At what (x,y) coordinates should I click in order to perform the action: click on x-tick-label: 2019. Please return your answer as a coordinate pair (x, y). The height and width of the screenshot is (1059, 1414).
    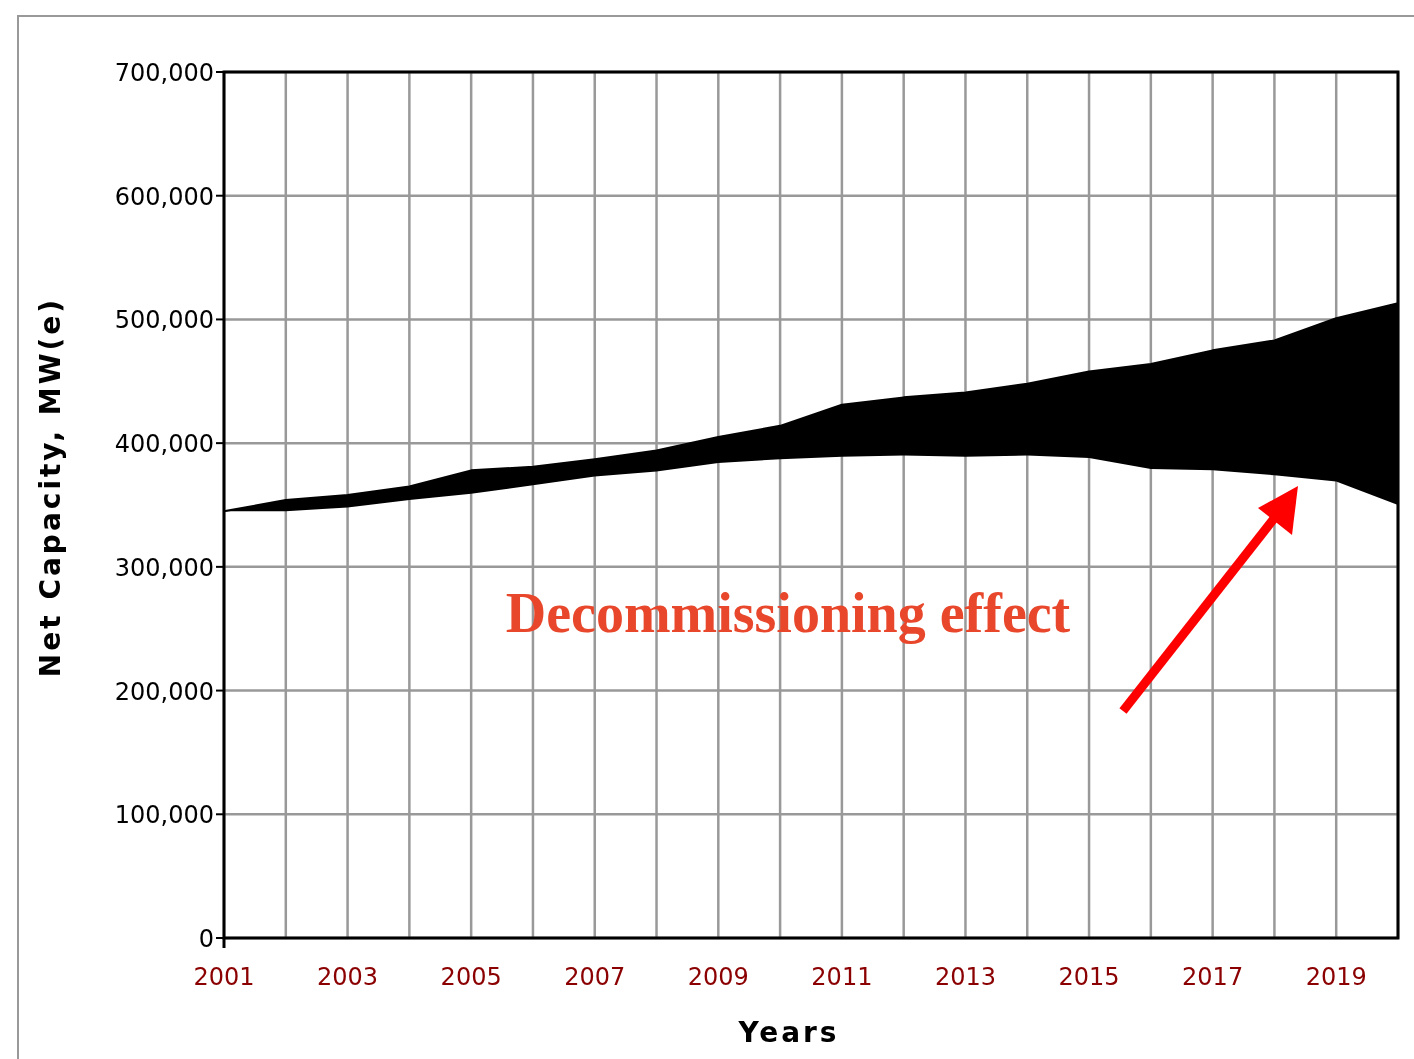
    Looking at the image, I should click on (1336, 977).